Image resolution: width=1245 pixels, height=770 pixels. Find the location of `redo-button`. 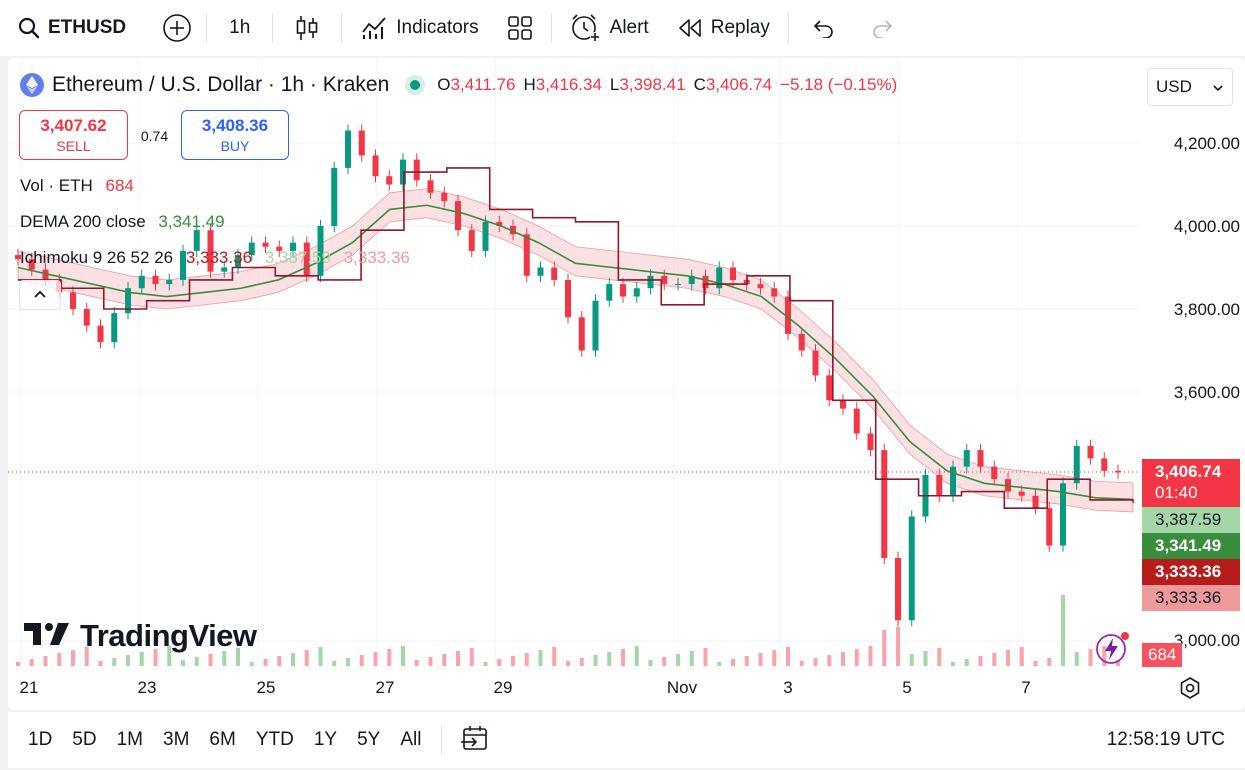

redo-button is located at coordinates (883, 28).